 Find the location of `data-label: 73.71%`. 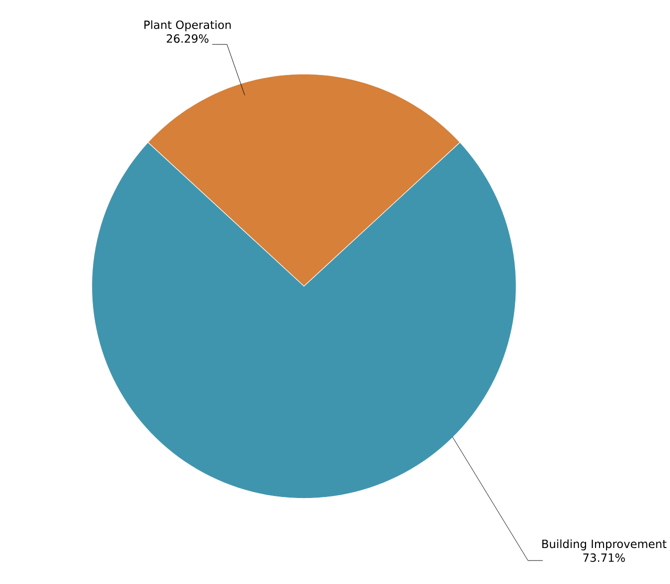

data-label: 73.71% is located at coordinates (604, 557).